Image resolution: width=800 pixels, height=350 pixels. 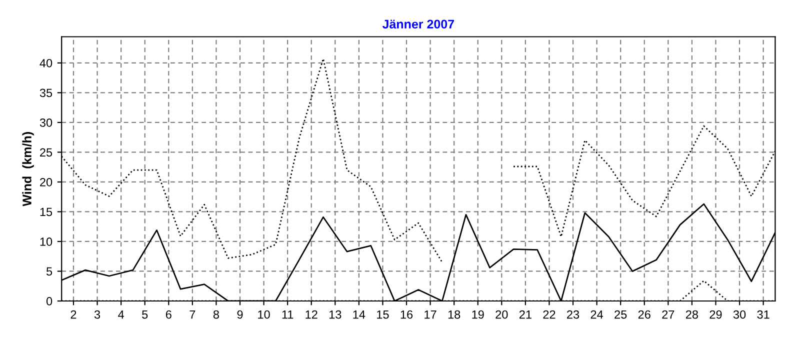 I want to click on x-tick-label: 23, so click(x=573, y=314).